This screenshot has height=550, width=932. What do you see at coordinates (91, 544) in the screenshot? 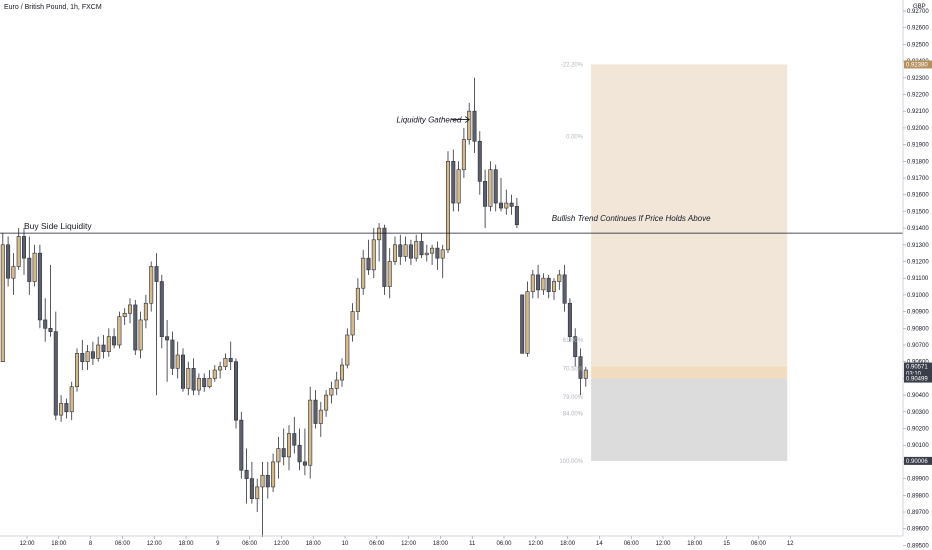
I see `time-tick-label: 8` at bounding box center [91, 544].